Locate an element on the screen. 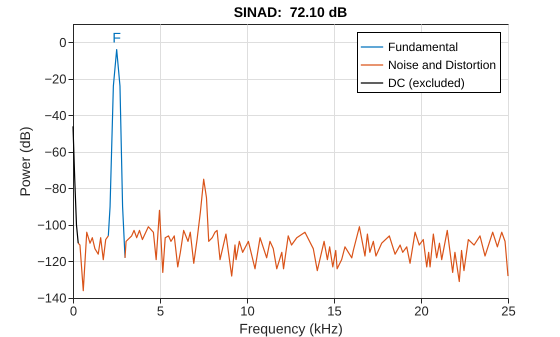 This screenshot has height=337, width=560. x-tick-label: 0 is located at coordinates (74, 311).